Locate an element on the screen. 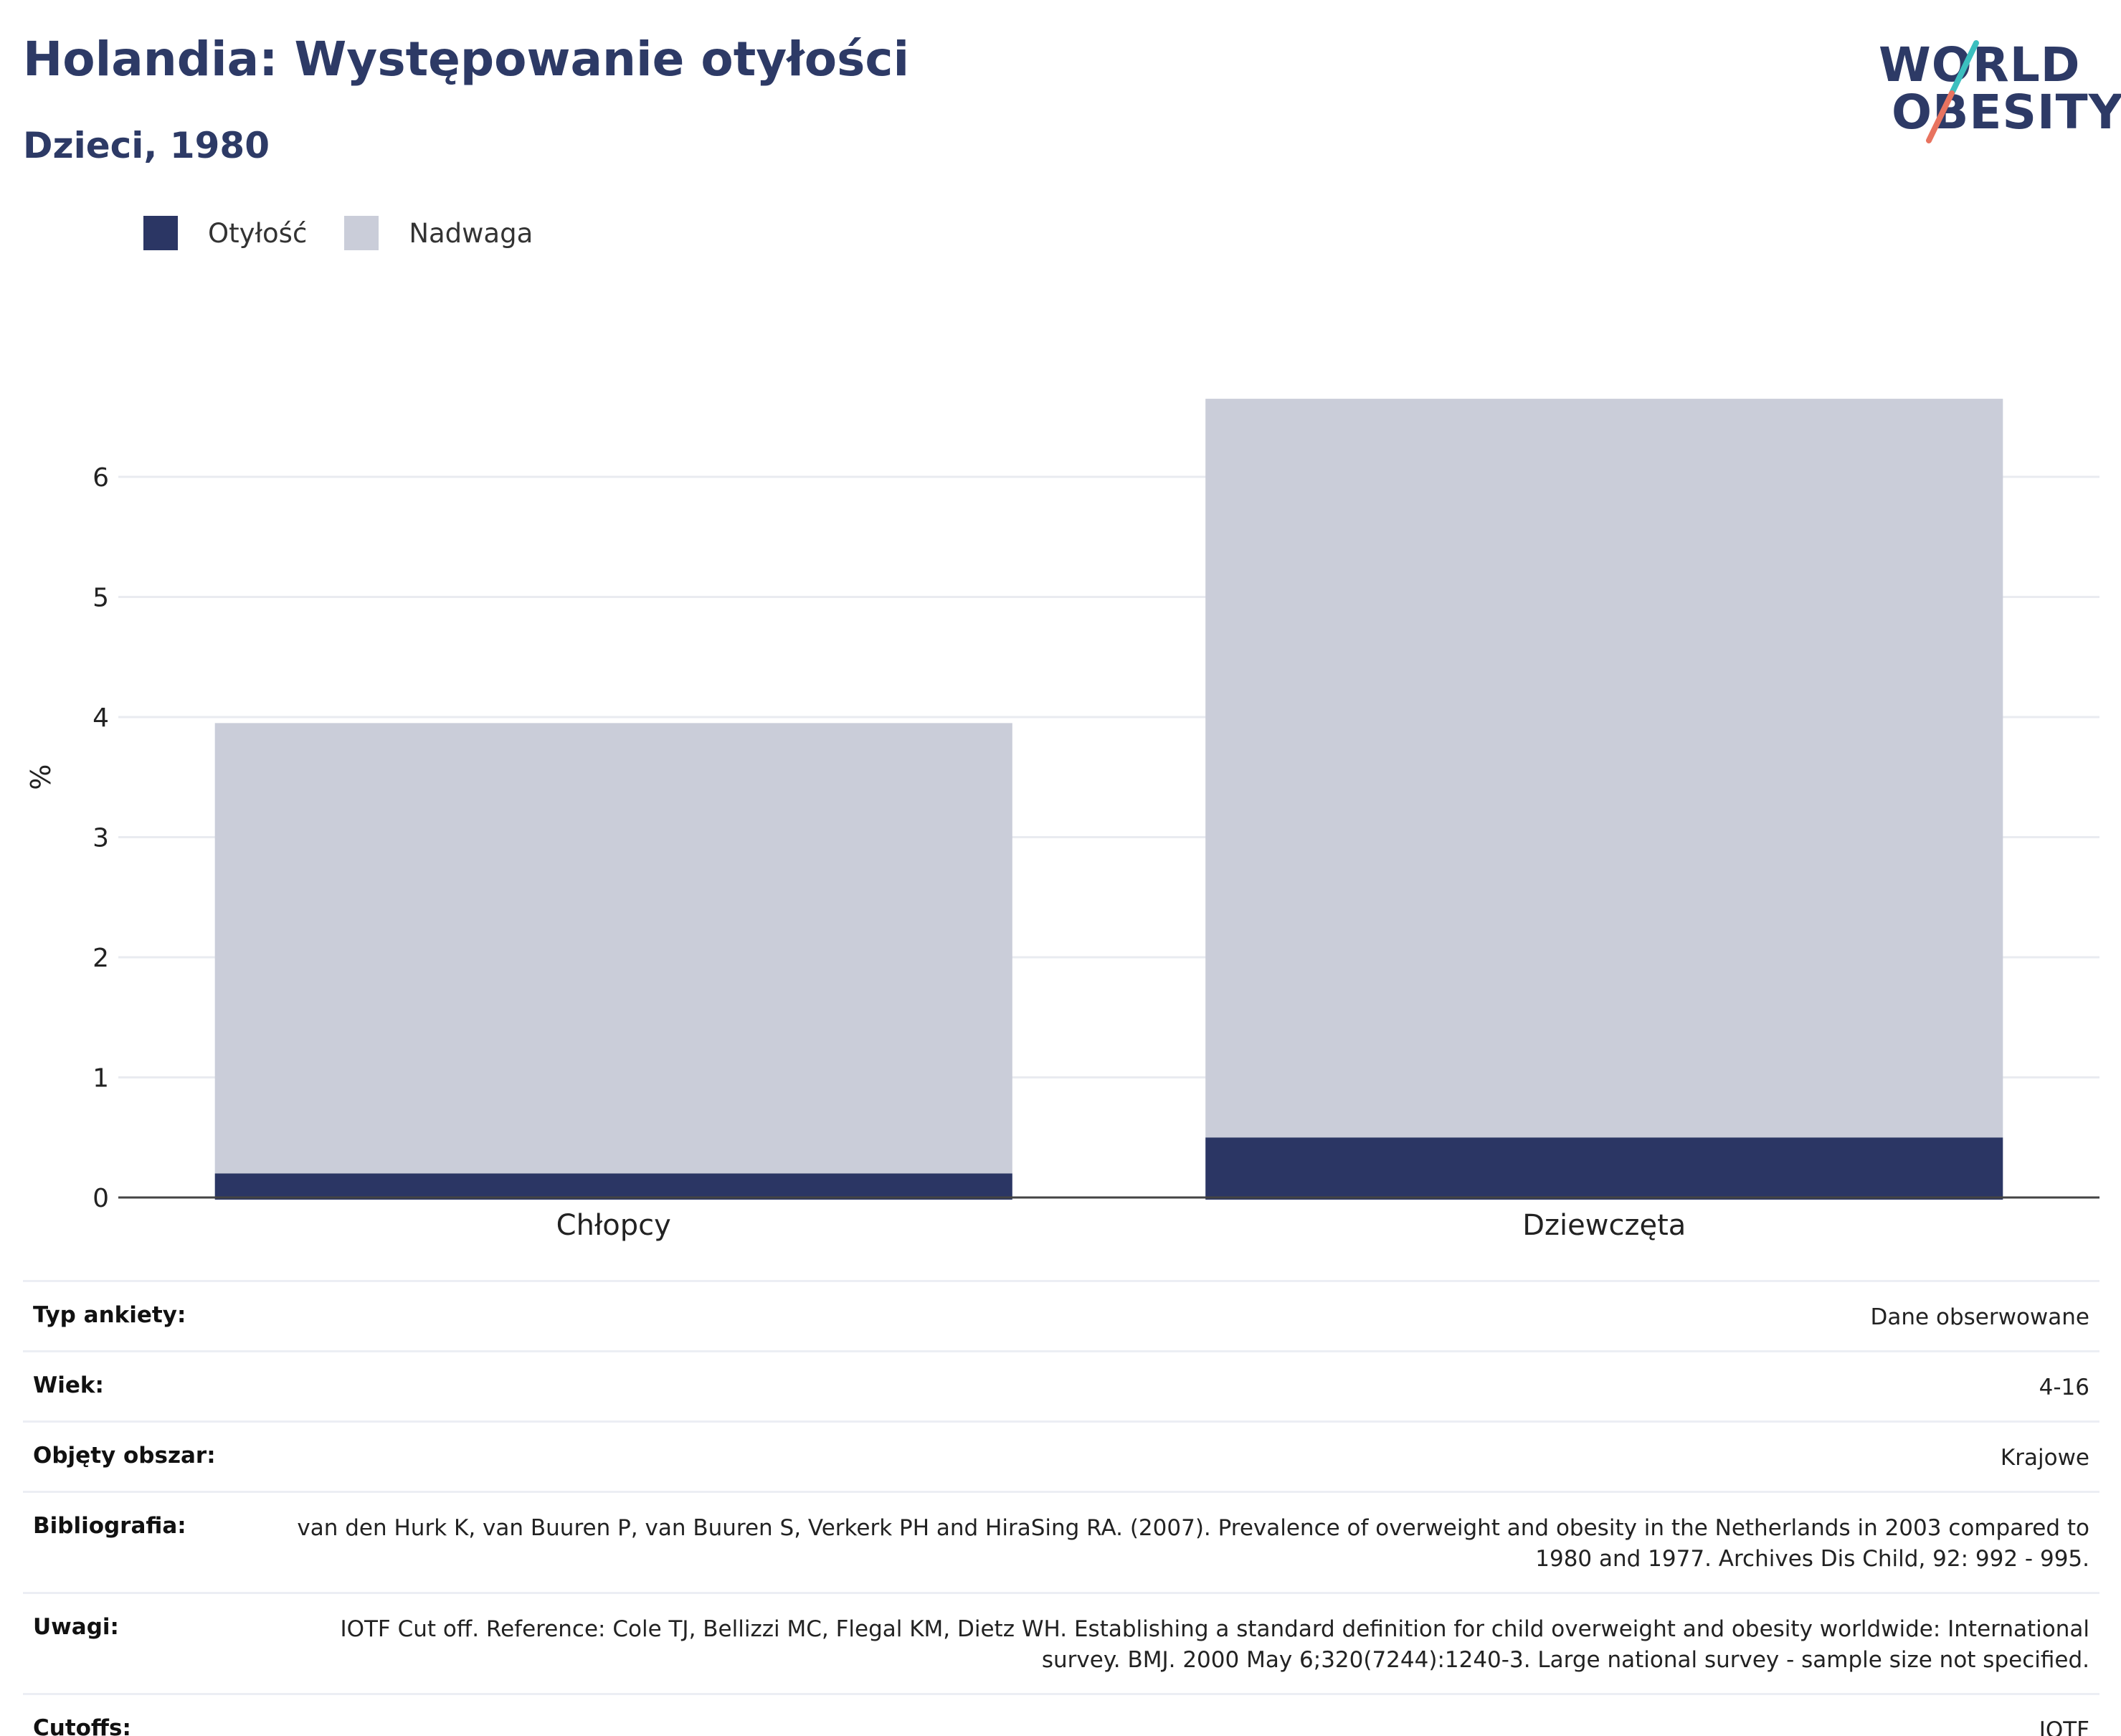  chart-legend: Otyłość Nadwaga is located at coordinates (356, 233).